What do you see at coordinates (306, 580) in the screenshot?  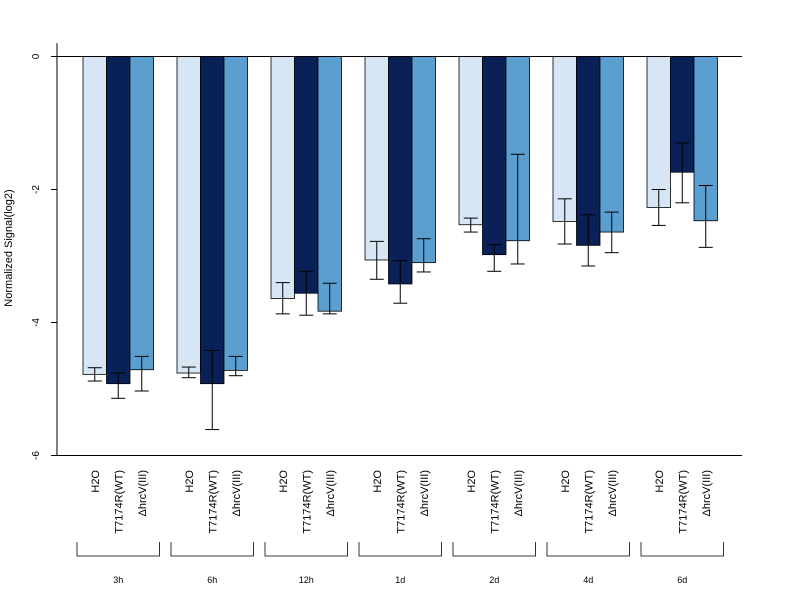 I see `group-label: 12h` at bounding box center [306, 580].